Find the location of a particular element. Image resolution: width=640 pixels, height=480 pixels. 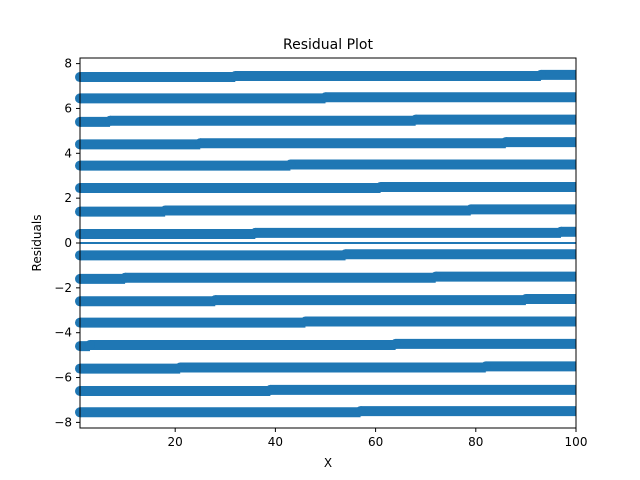

x-axis-label: X is located at coordinates (328, 463).